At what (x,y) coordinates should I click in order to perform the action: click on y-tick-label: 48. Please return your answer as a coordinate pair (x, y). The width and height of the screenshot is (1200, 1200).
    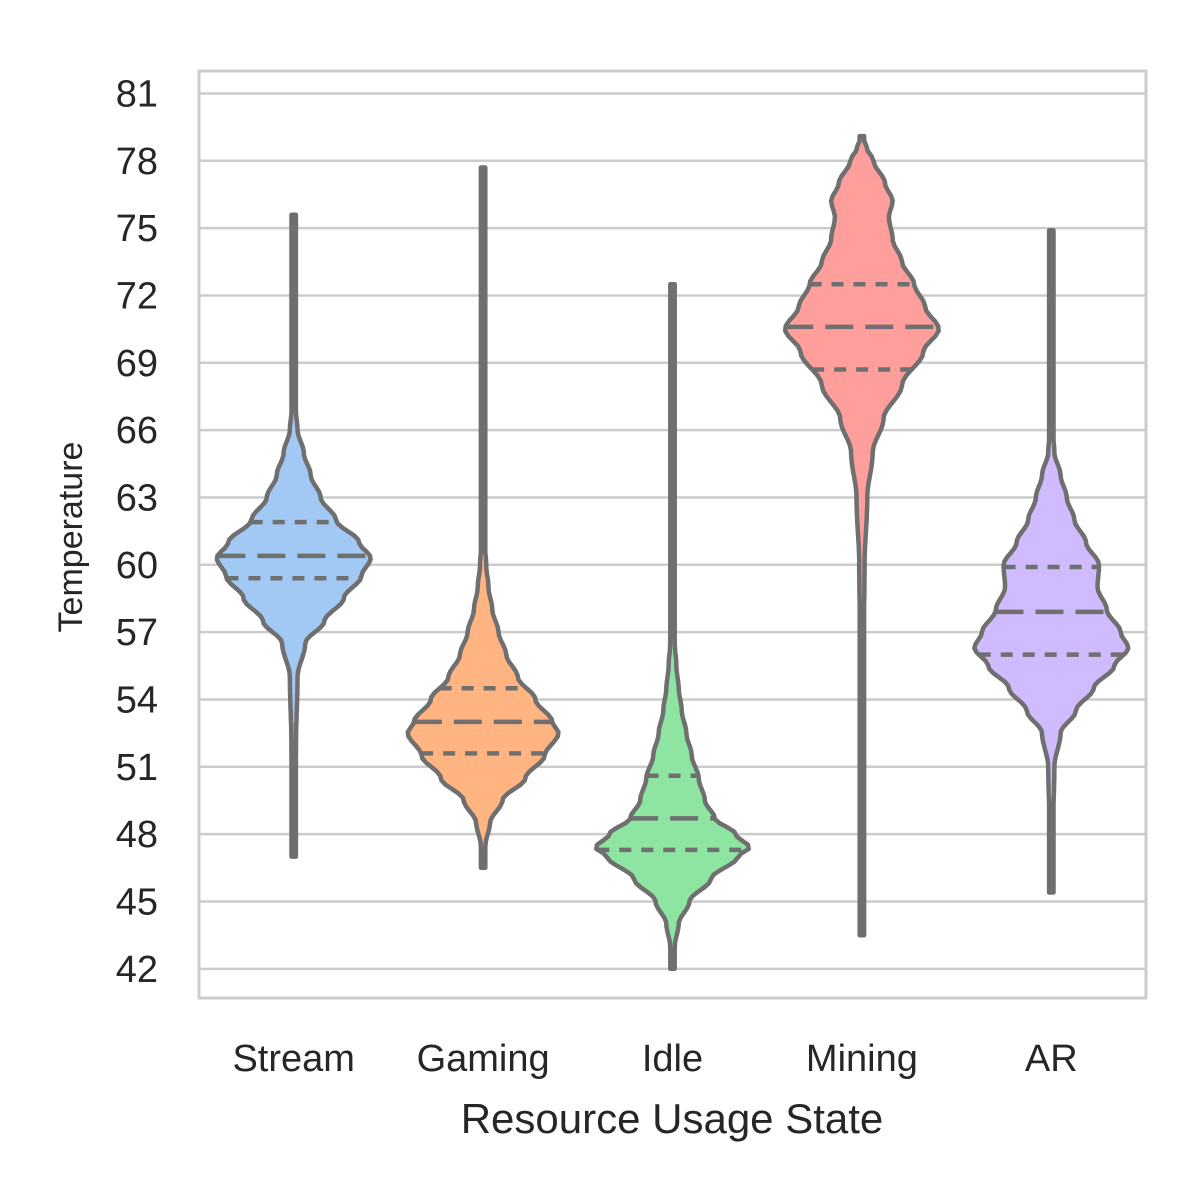
    Looking at the image, I should click on (137, 835).